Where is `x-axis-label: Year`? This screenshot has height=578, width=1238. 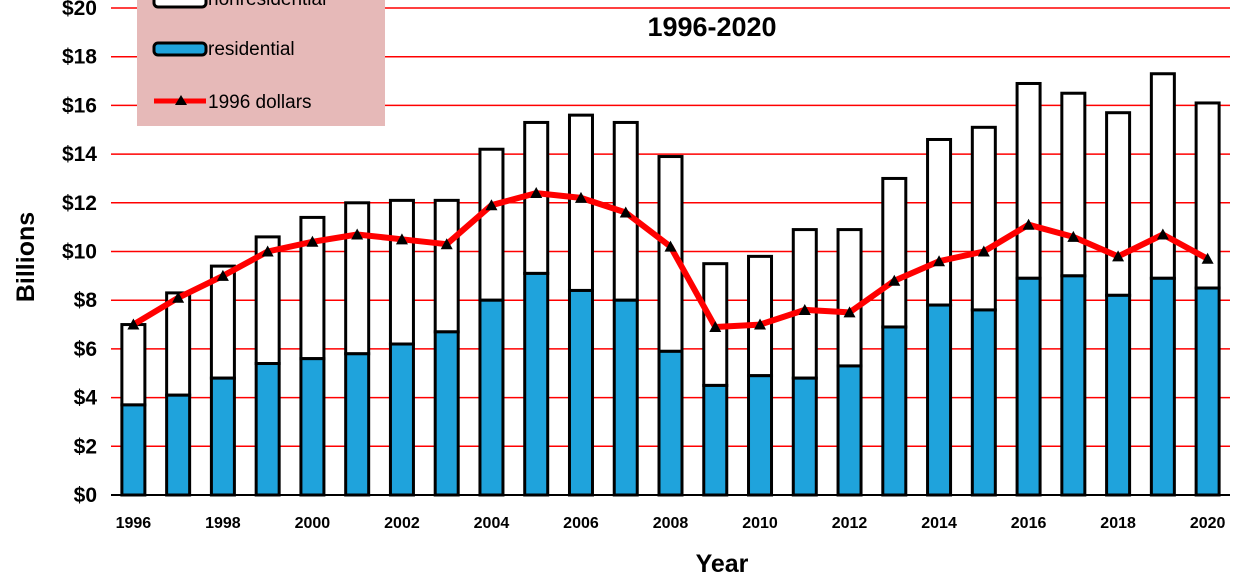 x-axis-label: Year is located at coordinates (722, 564).